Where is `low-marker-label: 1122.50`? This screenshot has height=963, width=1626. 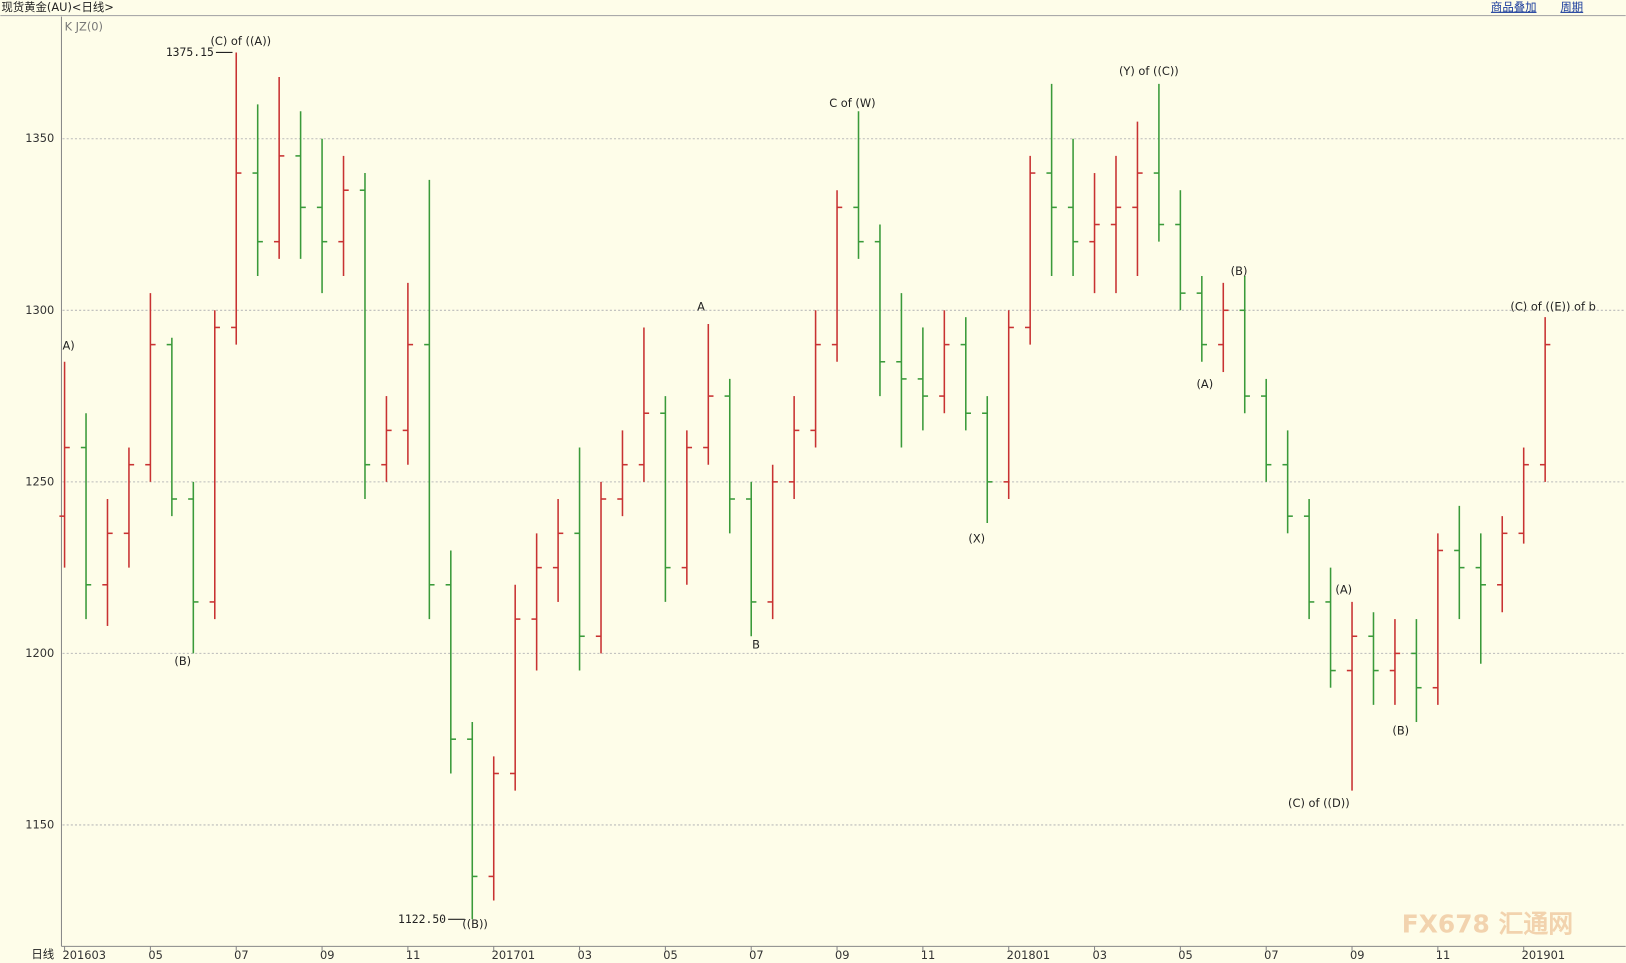
low-marker-label: 1122.50 is located at coordinates (422, 919).